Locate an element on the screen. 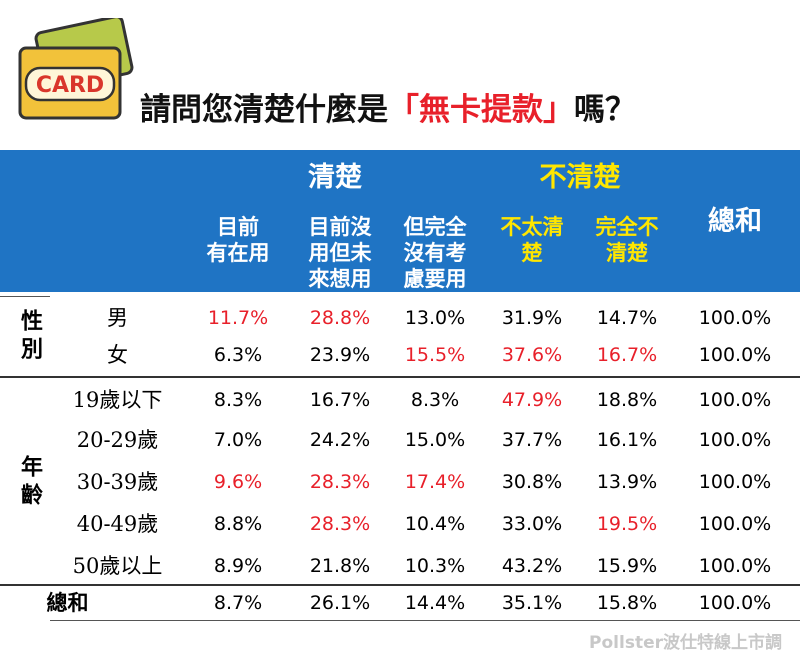  cell: 26.1% is located at coordinates (340, 603).